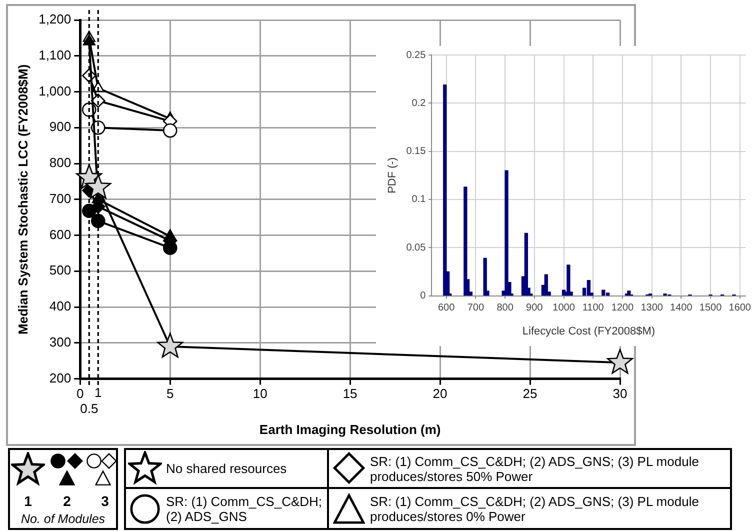 This screenshot has width=754, height=531. What do you see at coordinates (60, 234) in the screenshot?
I see `y-tick-label: 600` at bounding box center [60, 234].